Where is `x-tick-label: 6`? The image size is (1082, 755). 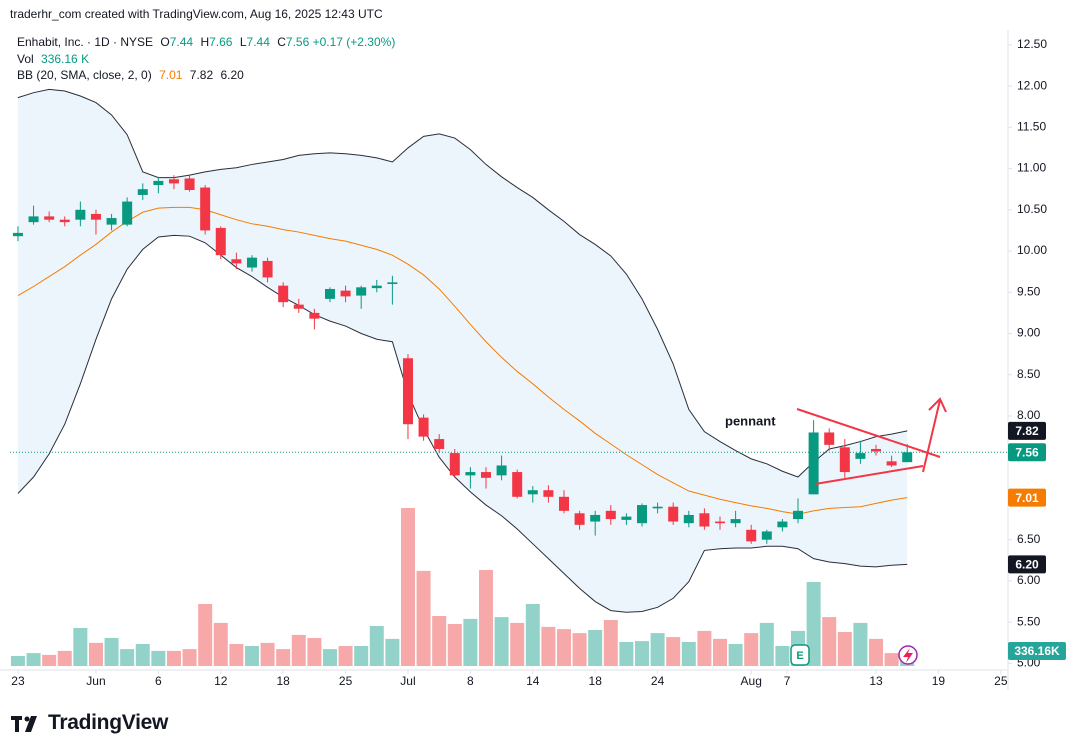 x-tick-label: 6 is located at coordinates (158, 681).